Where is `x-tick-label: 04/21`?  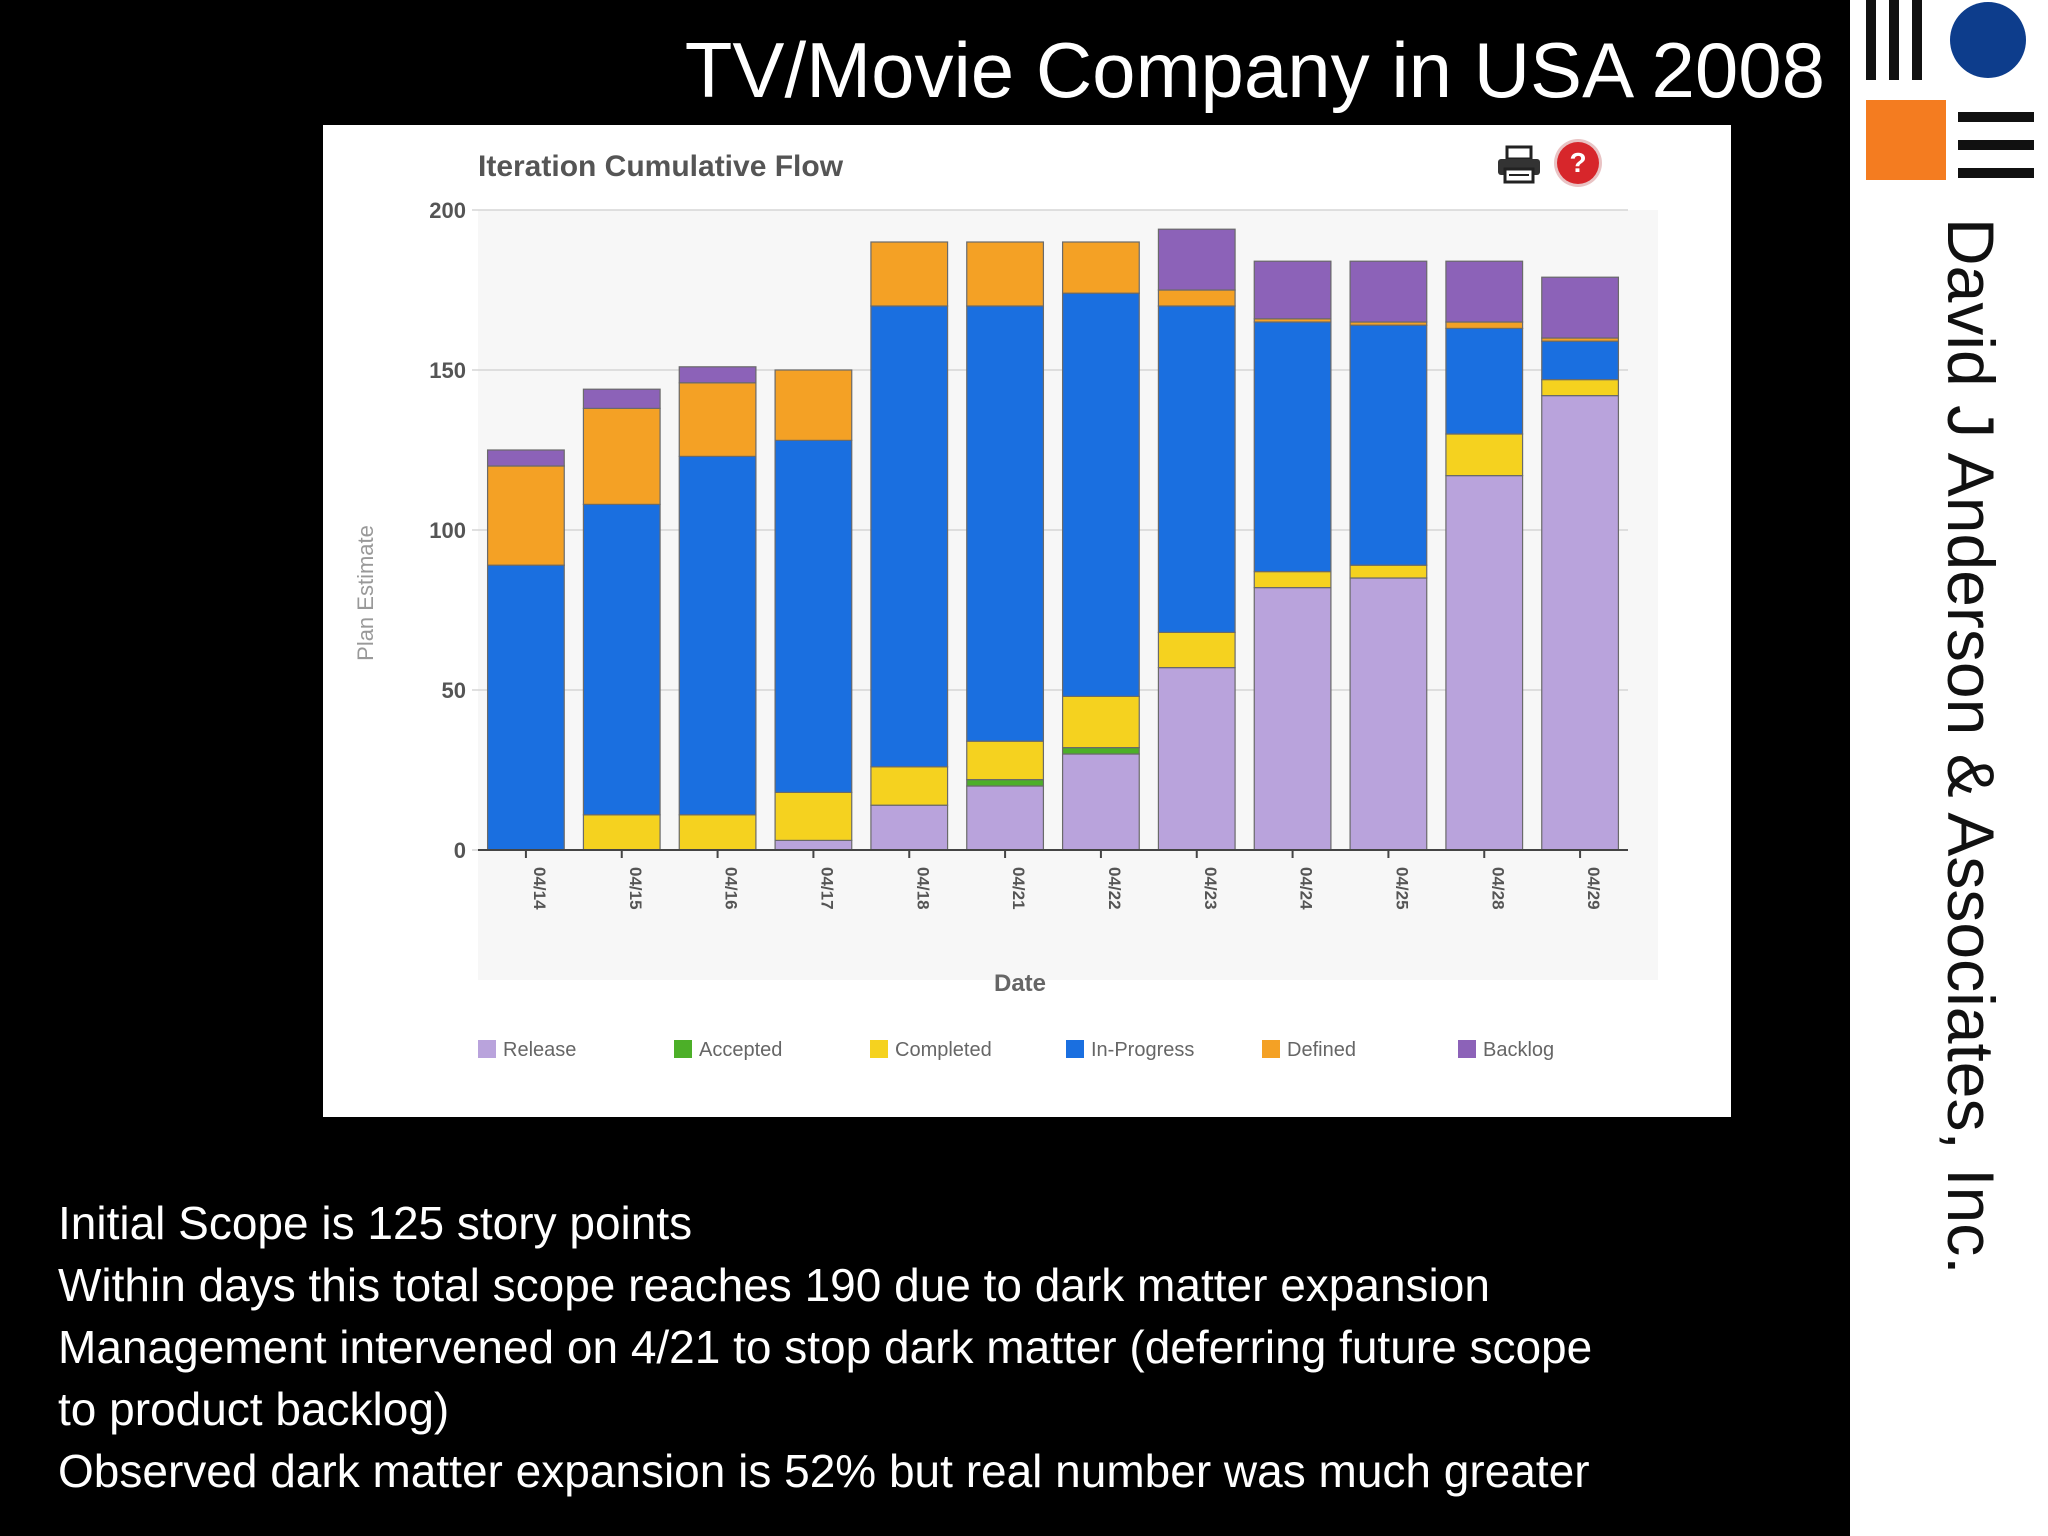
x-tick-label: 04/21 is located at coordinates (1018, 888).